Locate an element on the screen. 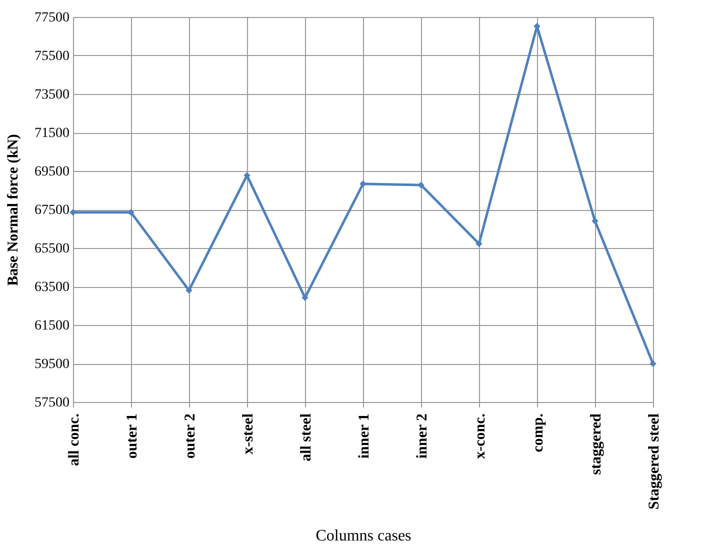  y-tick-label: 61500 is located at coordinates (52, 326).